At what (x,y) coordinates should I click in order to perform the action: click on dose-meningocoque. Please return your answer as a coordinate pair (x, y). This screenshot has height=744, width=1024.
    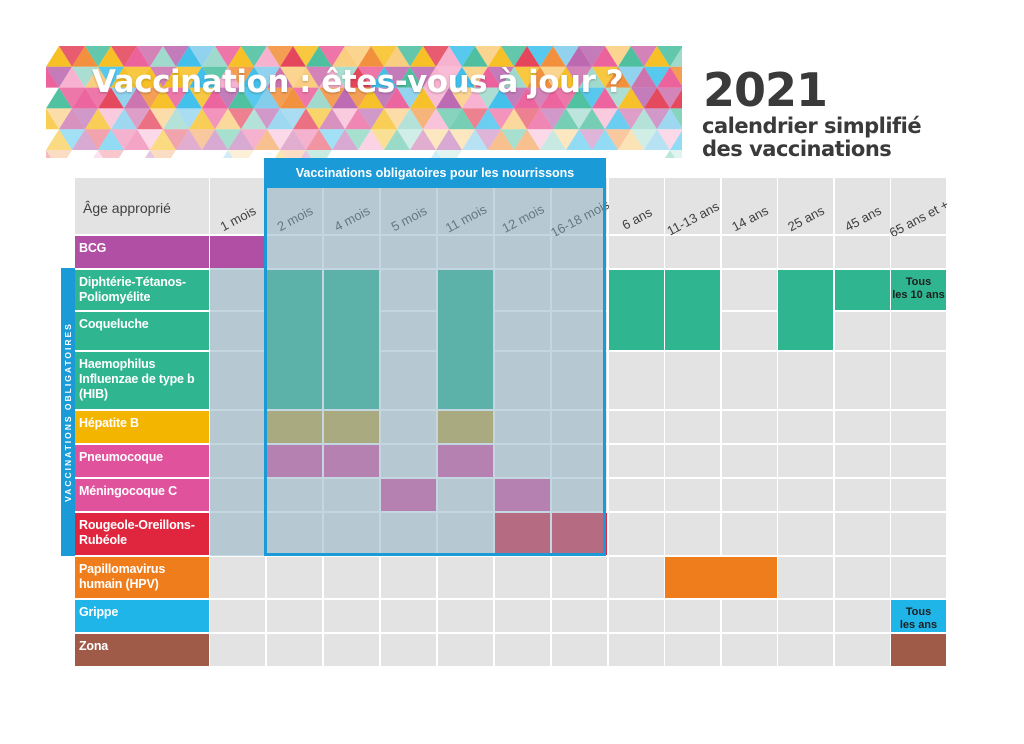
    Looking at the image, I should click on (522, 495).